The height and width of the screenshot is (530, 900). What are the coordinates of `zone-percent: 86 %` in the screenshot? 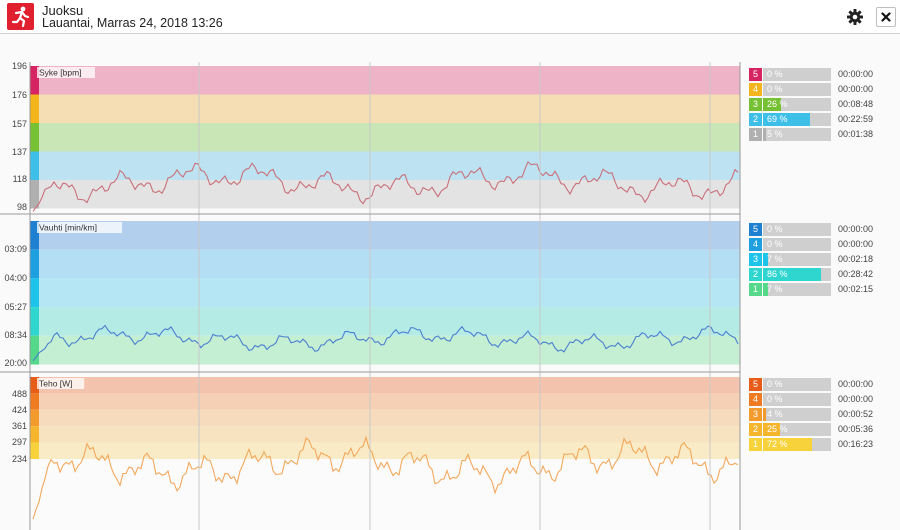 It's located at (777, 274).